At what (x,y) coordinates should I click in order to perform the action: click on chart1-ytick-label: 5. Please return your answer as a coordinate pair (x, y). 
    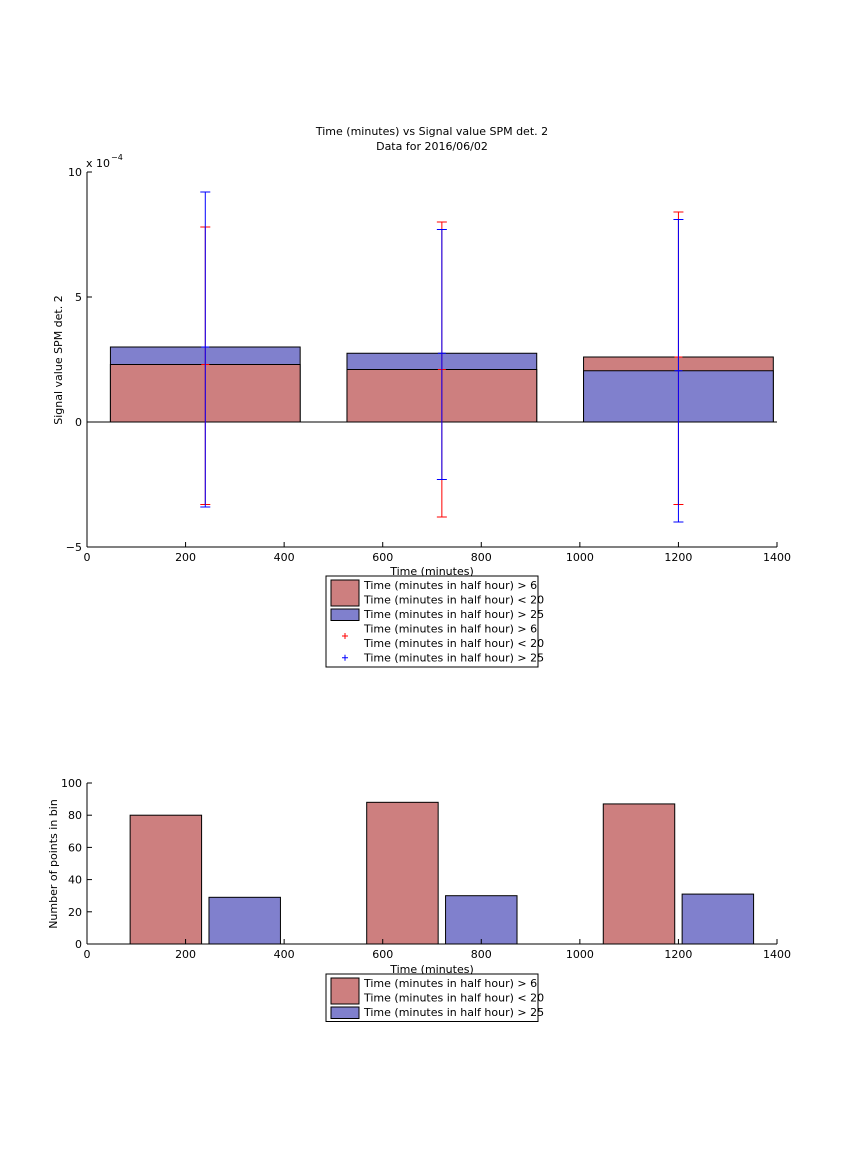
    Looking at the image, I should click on (78, 297).